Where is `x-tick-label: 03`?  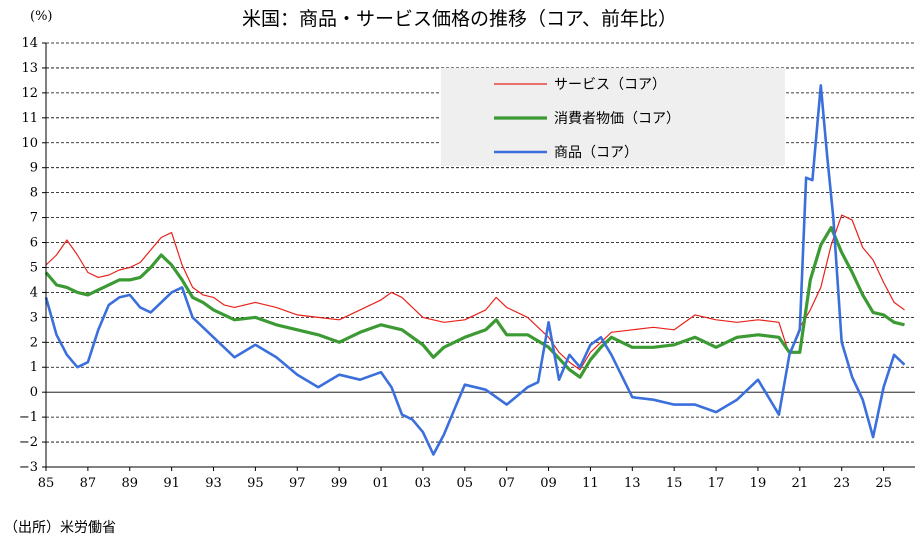
x-tick-label: 03 is located at coordinates (423, 483).